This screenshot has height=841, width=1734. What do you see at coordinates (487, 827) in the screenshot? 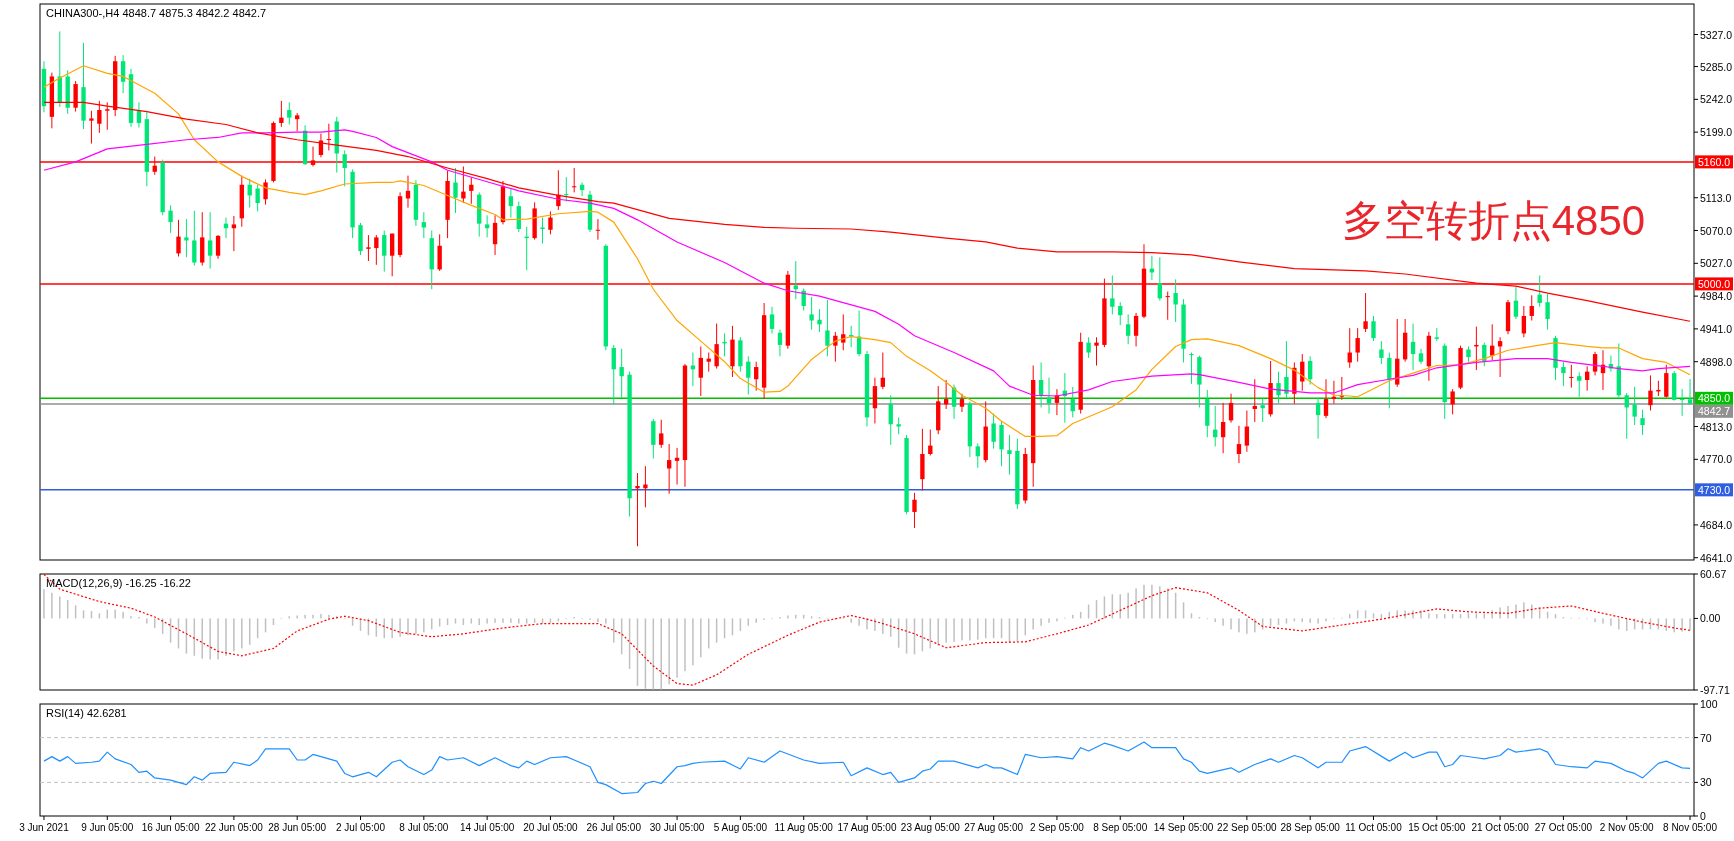
I see `x-tick-label: 14 Jul 05:00` at bounding box center [487, 827].